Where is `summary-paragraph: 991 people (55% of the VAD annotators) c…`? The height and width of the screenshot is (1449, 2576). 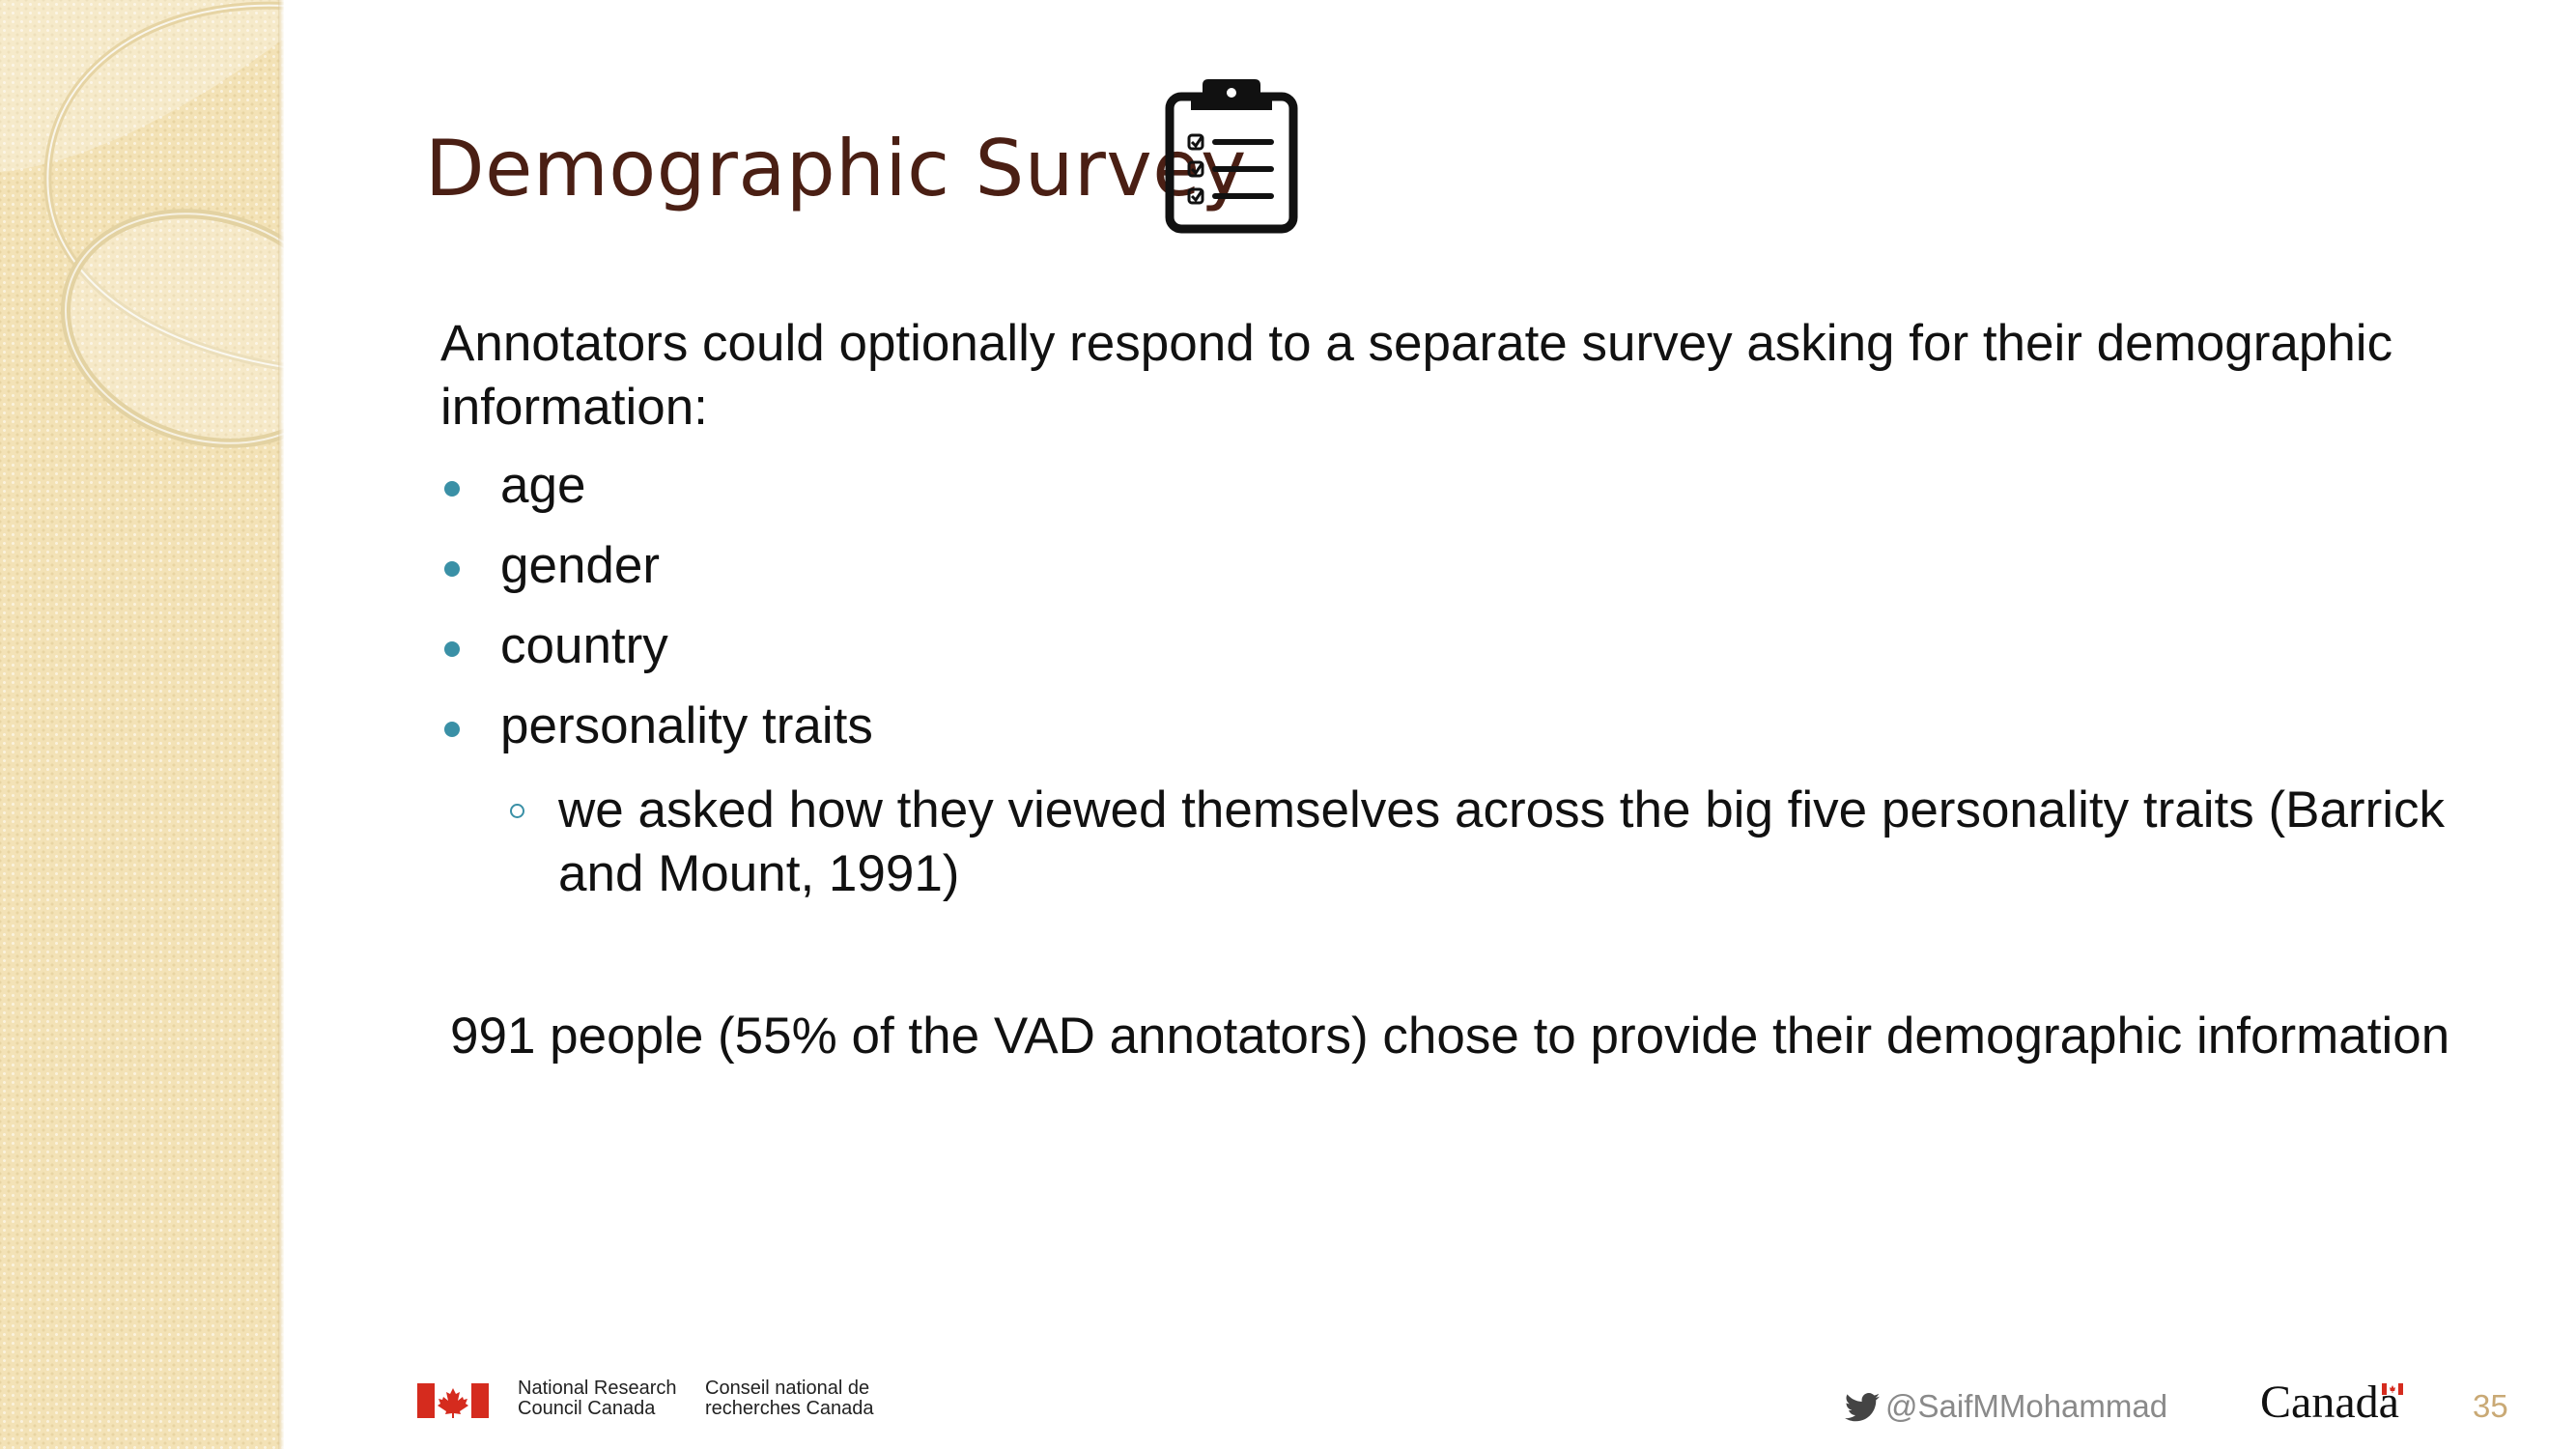
summary-paragraph: 991 people (55% of the VAD annotators) c… is located at coordinates (1450, 1036).